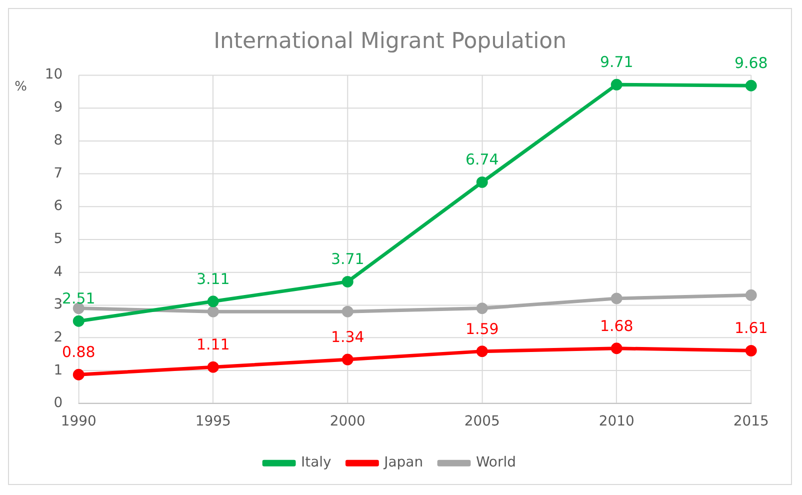 This screenshot has height=495, width=802. Describe the element at coordinates (482, 159) in the screenshot. I see `data-label: 6.74` at that location.